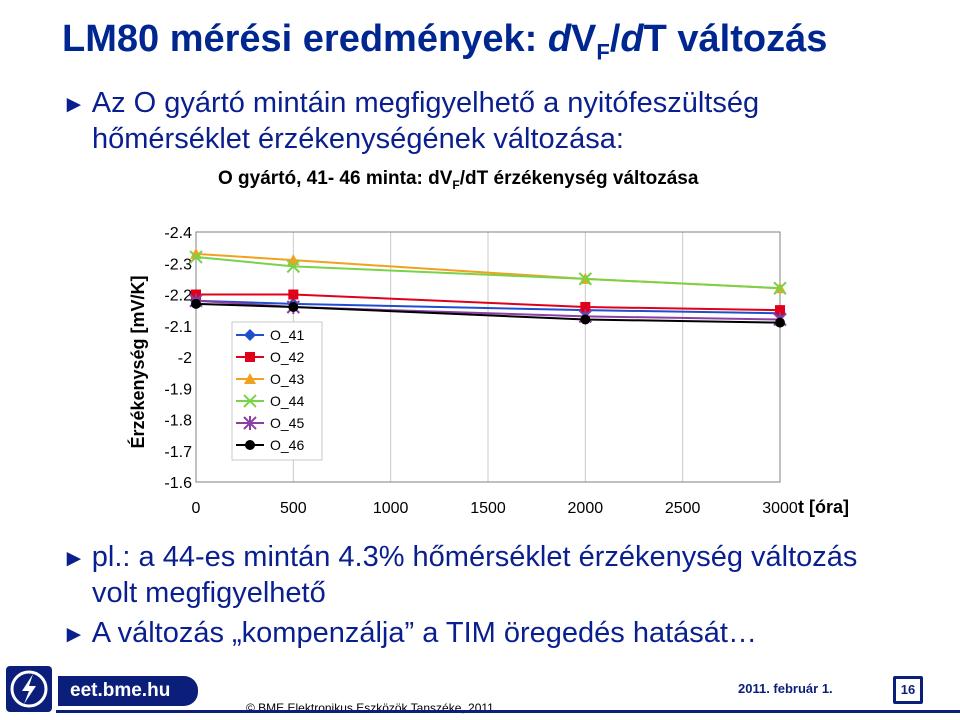 Image resolution: width=960 pixels, height=720 pixels. I want to click on x-tick-label: 2500, so click(683, 508).